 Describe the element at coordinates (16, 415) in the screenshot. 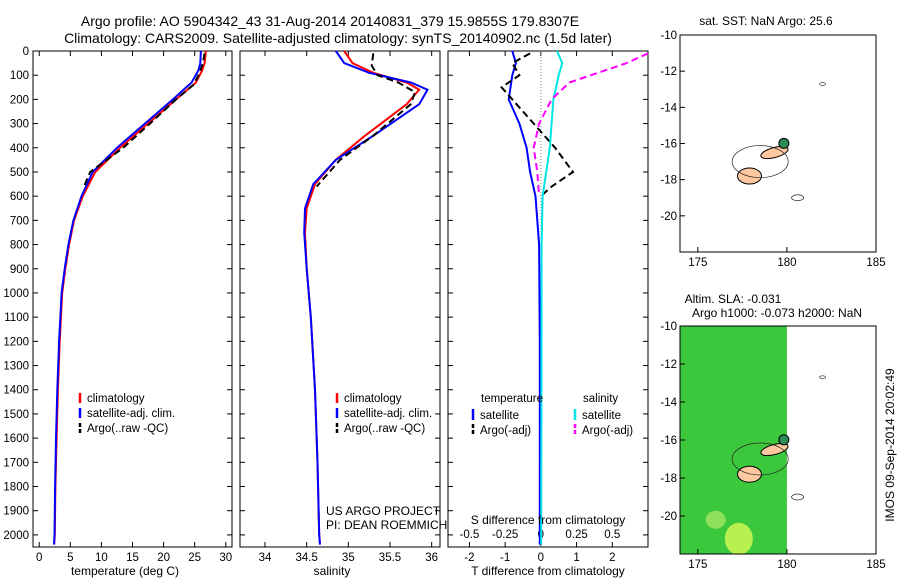

I see `depth-tick-label: 1500` at that location.